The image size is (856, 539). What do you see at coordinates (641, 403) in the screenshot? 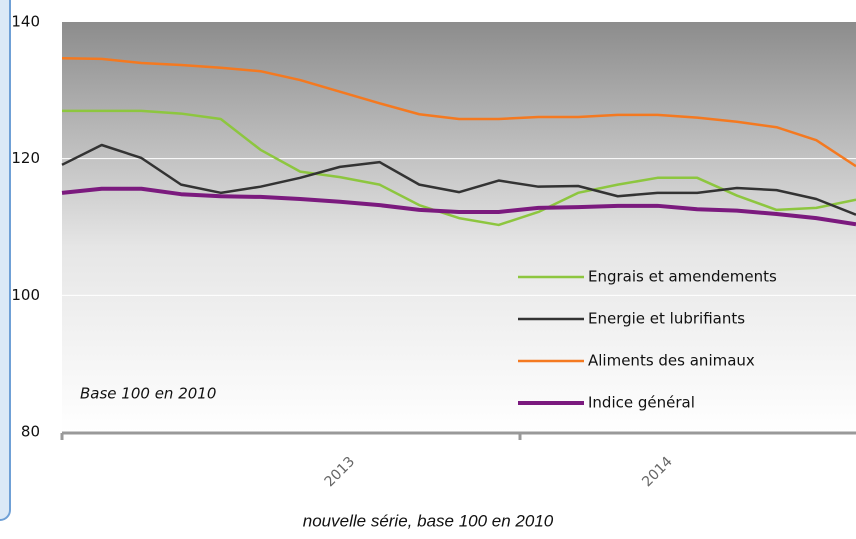
I see `legend-label: Indice général` at bounding box center [641, 403].